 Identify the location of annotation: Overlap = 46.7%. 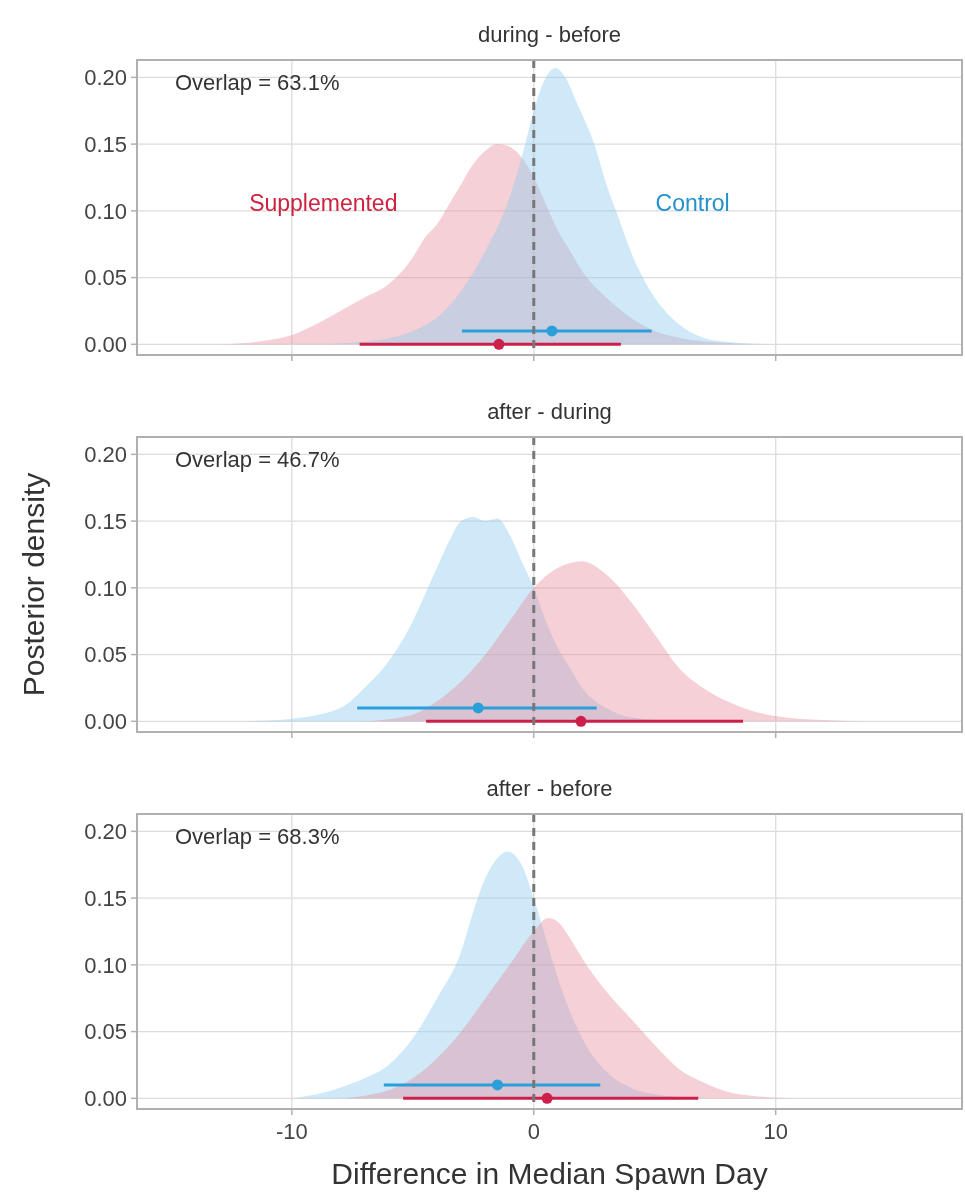
(257, 459).